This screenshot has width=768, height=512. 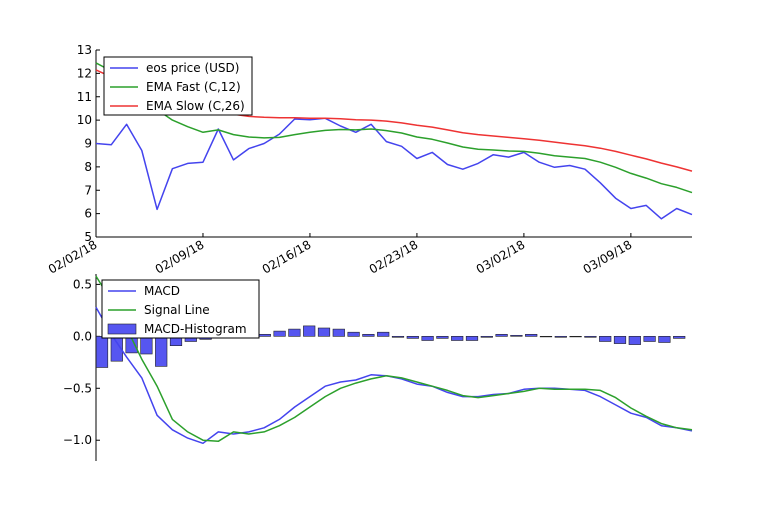 I want to click on y-tick-label: 6, so click(x=88, y=214).